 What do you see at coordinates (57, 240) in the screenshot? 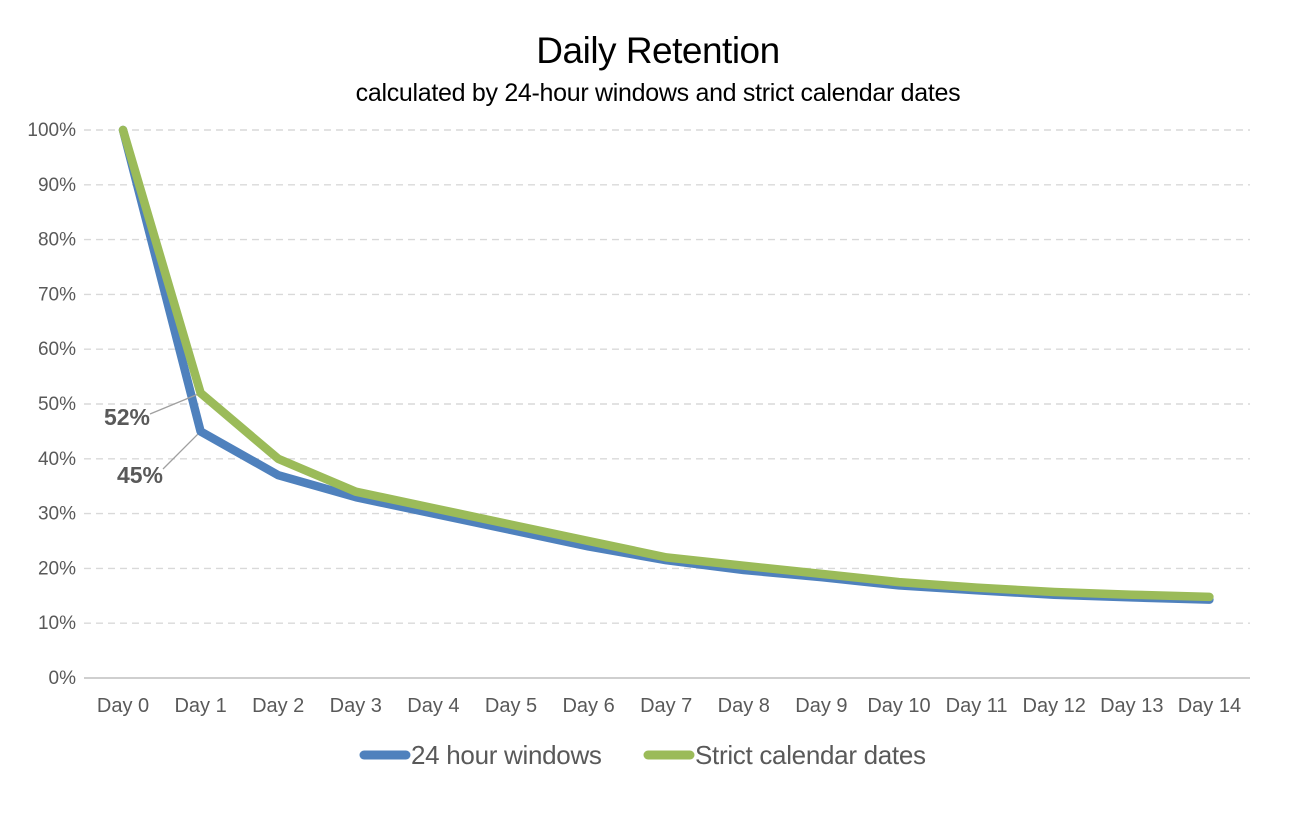
I see `y-tick-label: 80%` at bounding box center [57, 240].